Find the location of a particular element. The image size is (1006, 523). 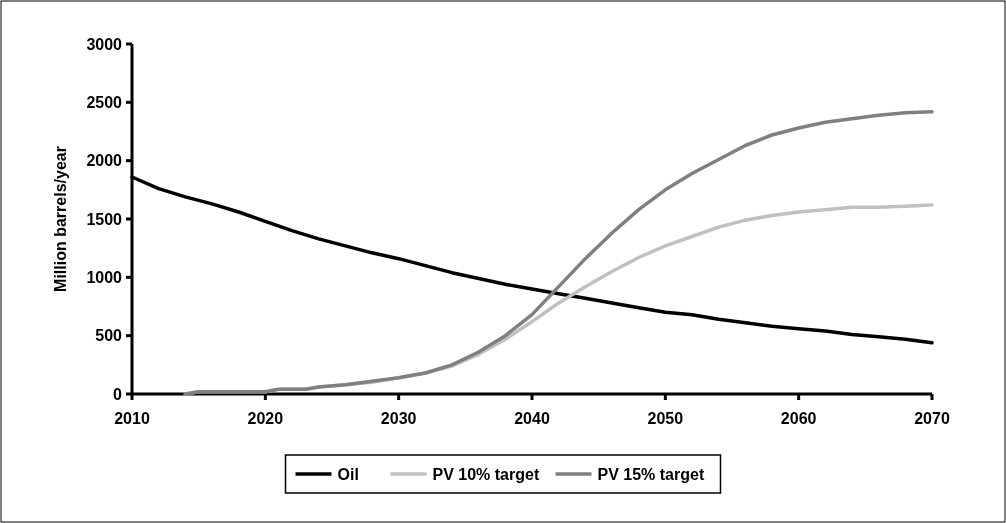

y-tick-label: 2000 is located at coordinates (104, 161).